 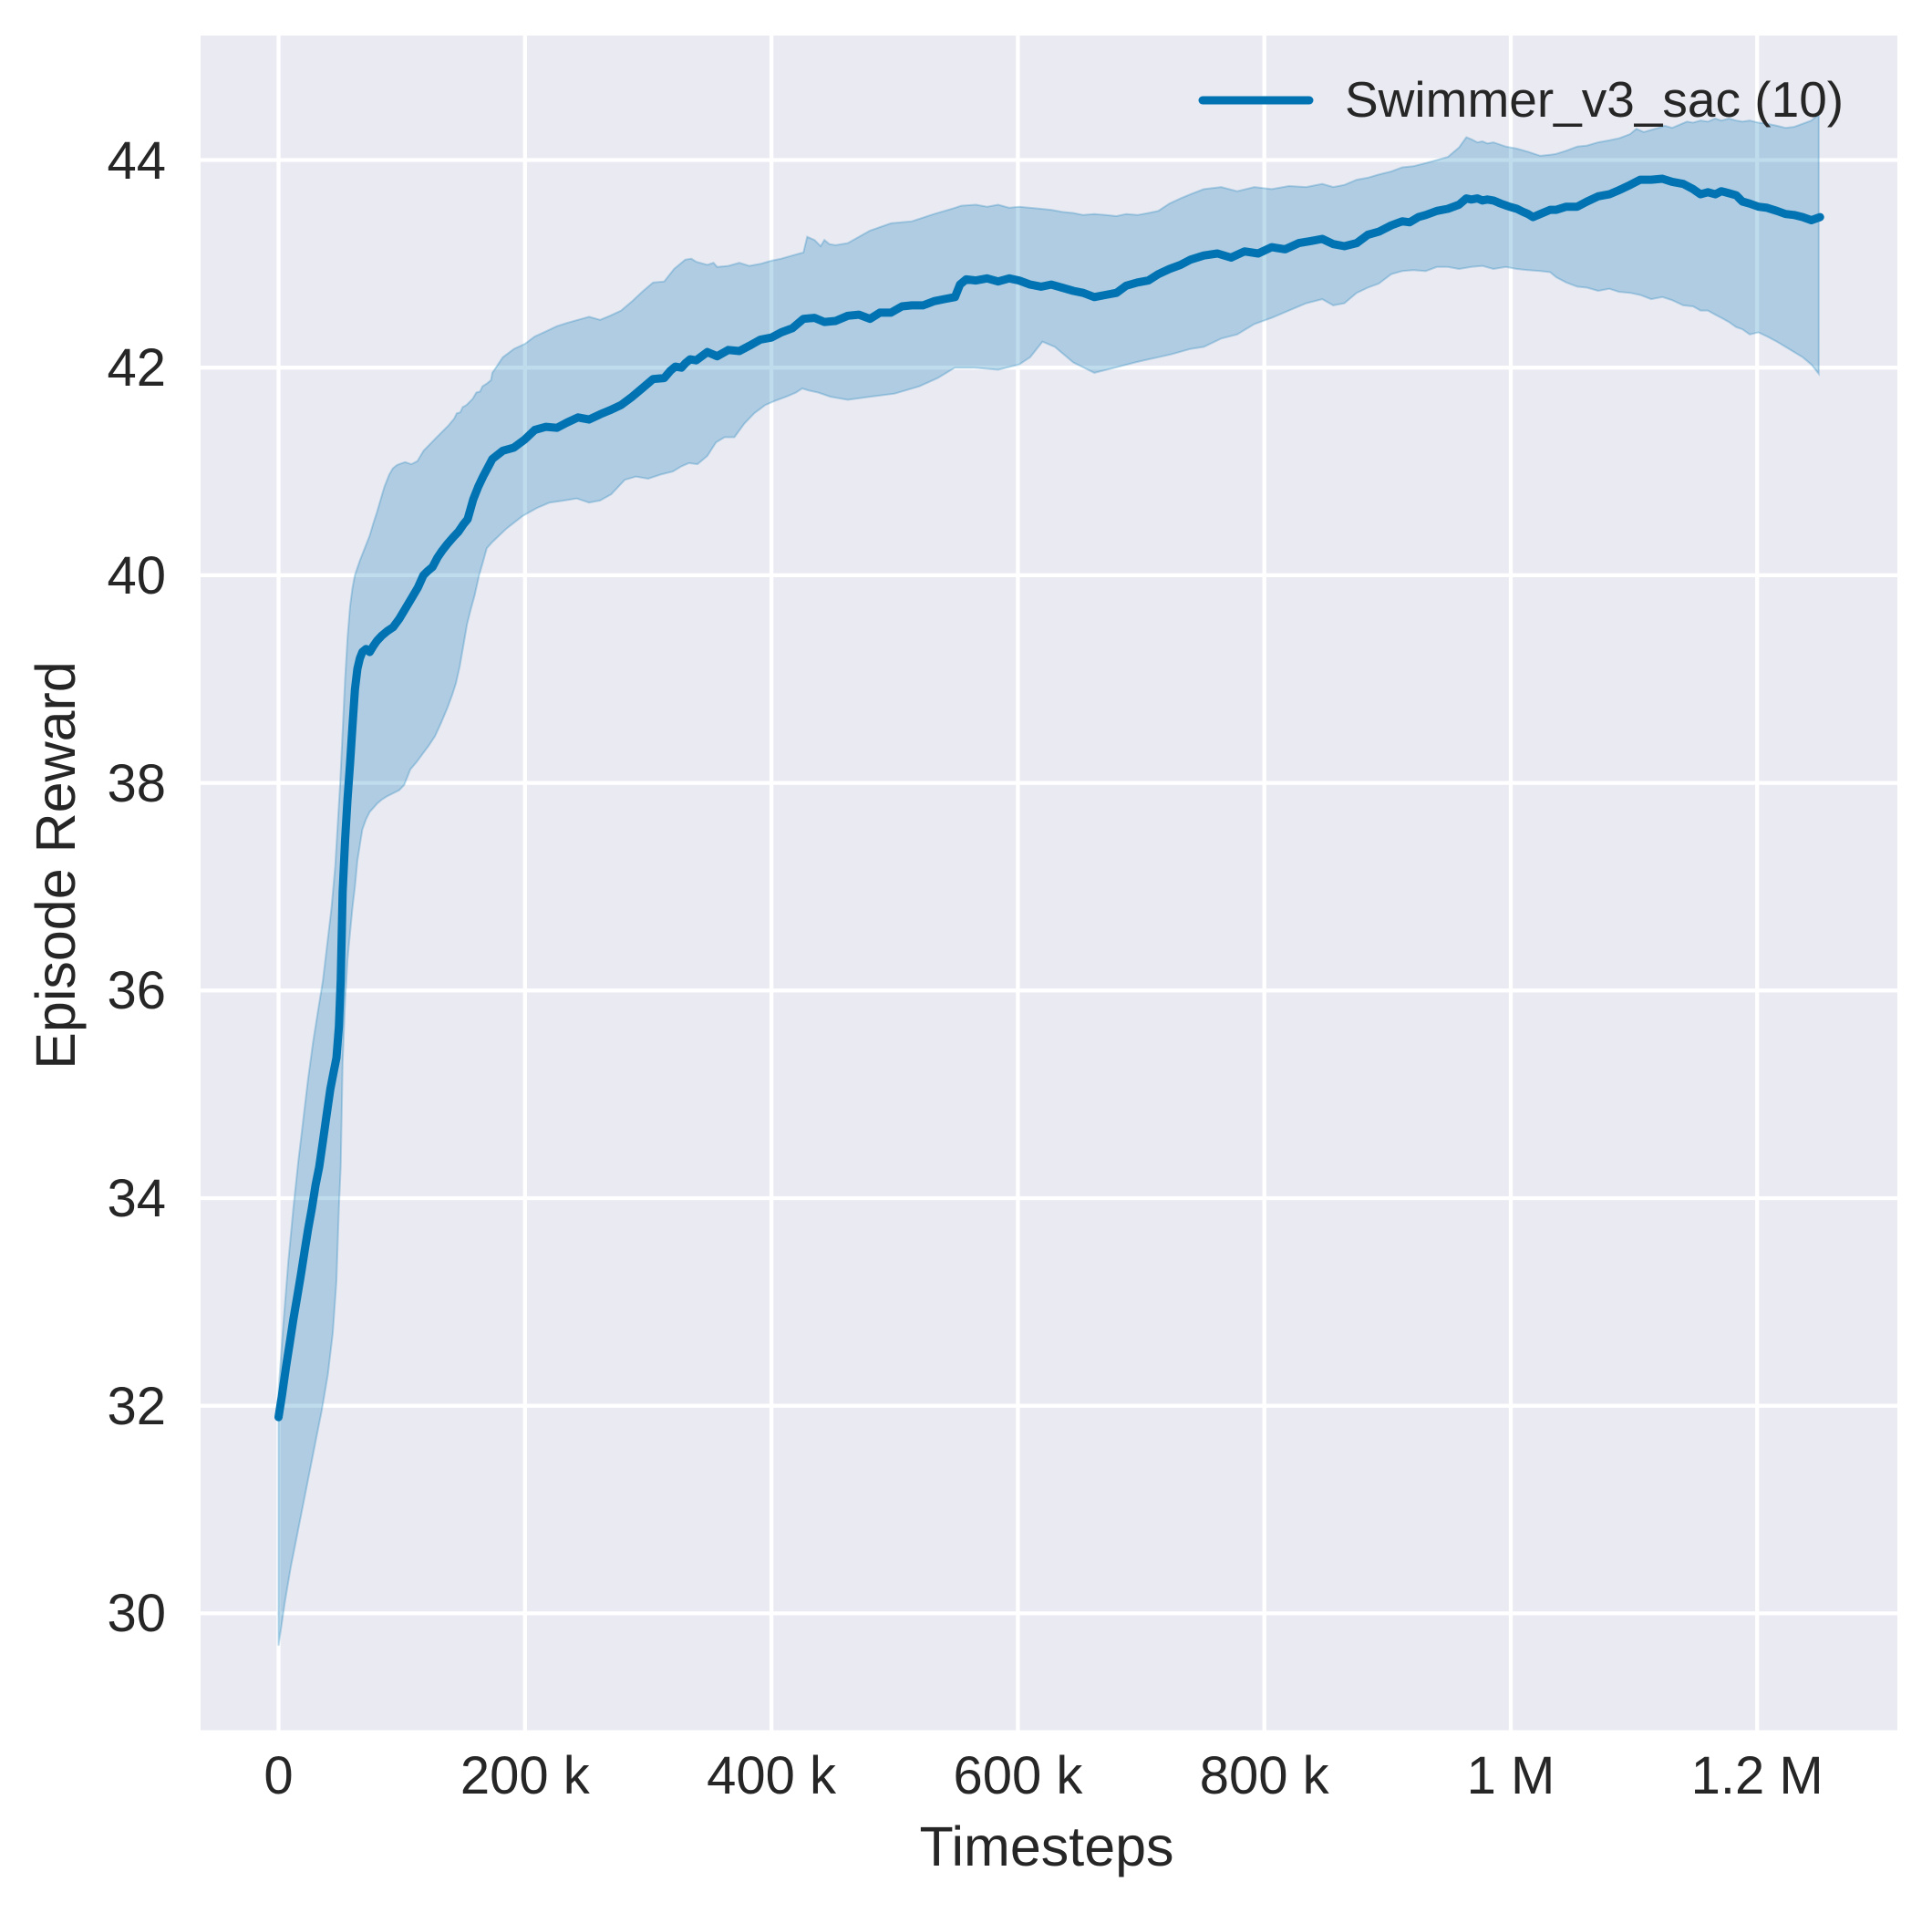 I want to click on svg-text: 30, so click(x=137, y=1613).